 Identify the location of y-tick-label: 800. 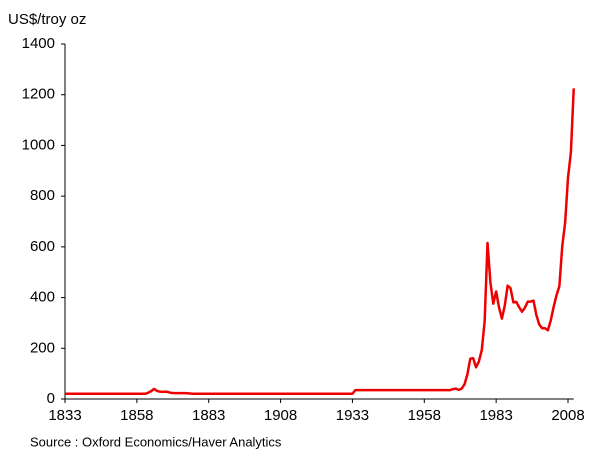
(42, 195).